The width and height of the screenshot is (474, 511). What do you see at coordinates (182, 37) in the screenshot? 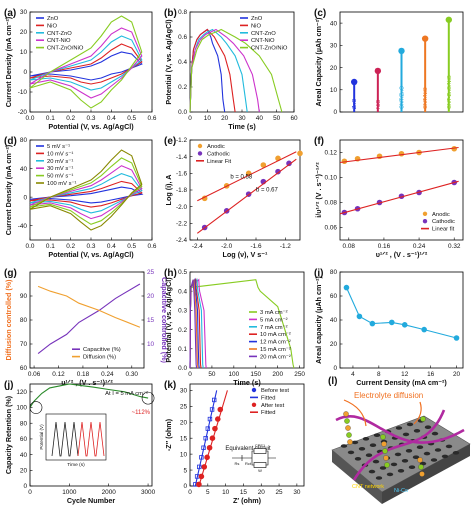
I see `y-tick-label-b: 0.6` at bounding box center [182, 37].